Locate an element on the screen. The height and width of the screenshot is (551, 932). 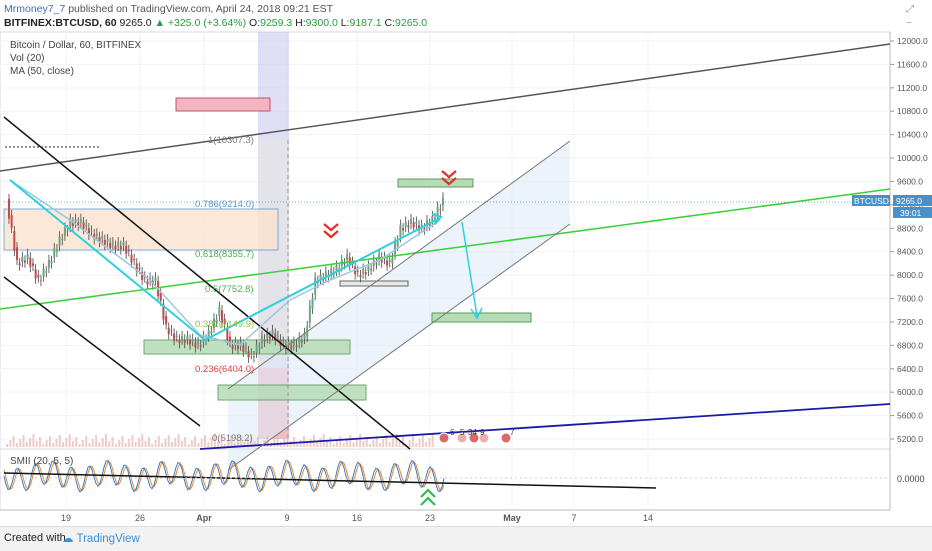
time-tick-label: 14 is located at coordinates (648, 518).